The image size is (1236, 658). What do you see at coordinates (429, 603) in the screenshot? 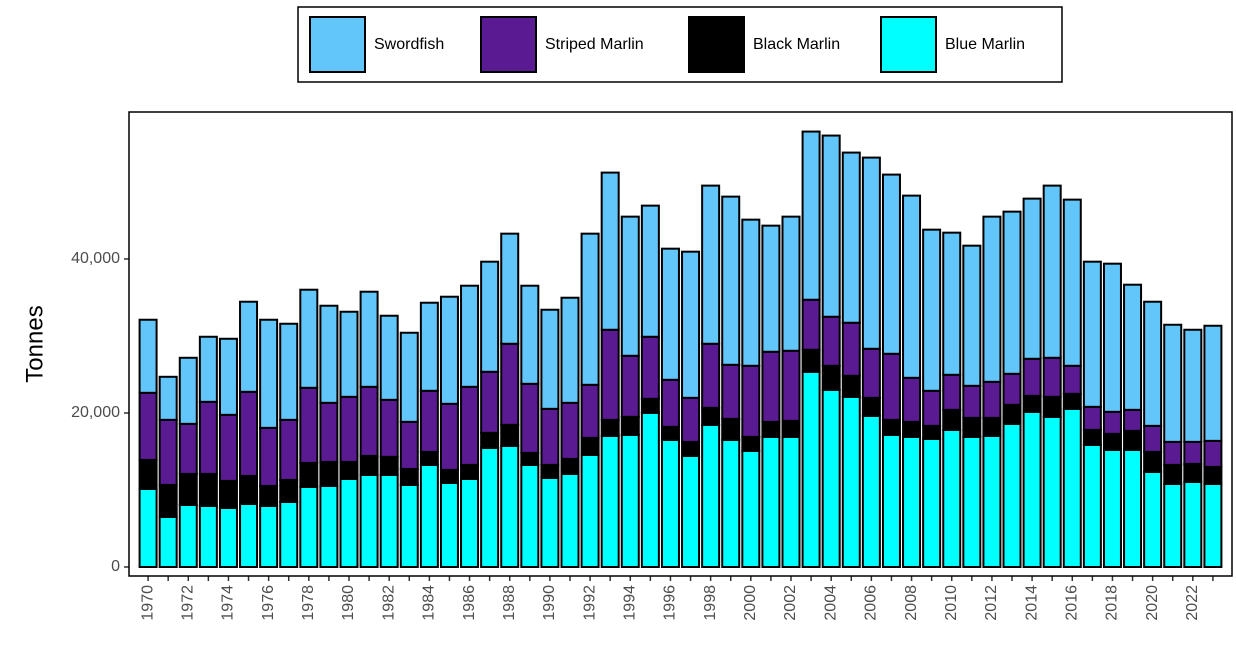
I see `x-tick-label: 1984` at bounding box center [429, 603].